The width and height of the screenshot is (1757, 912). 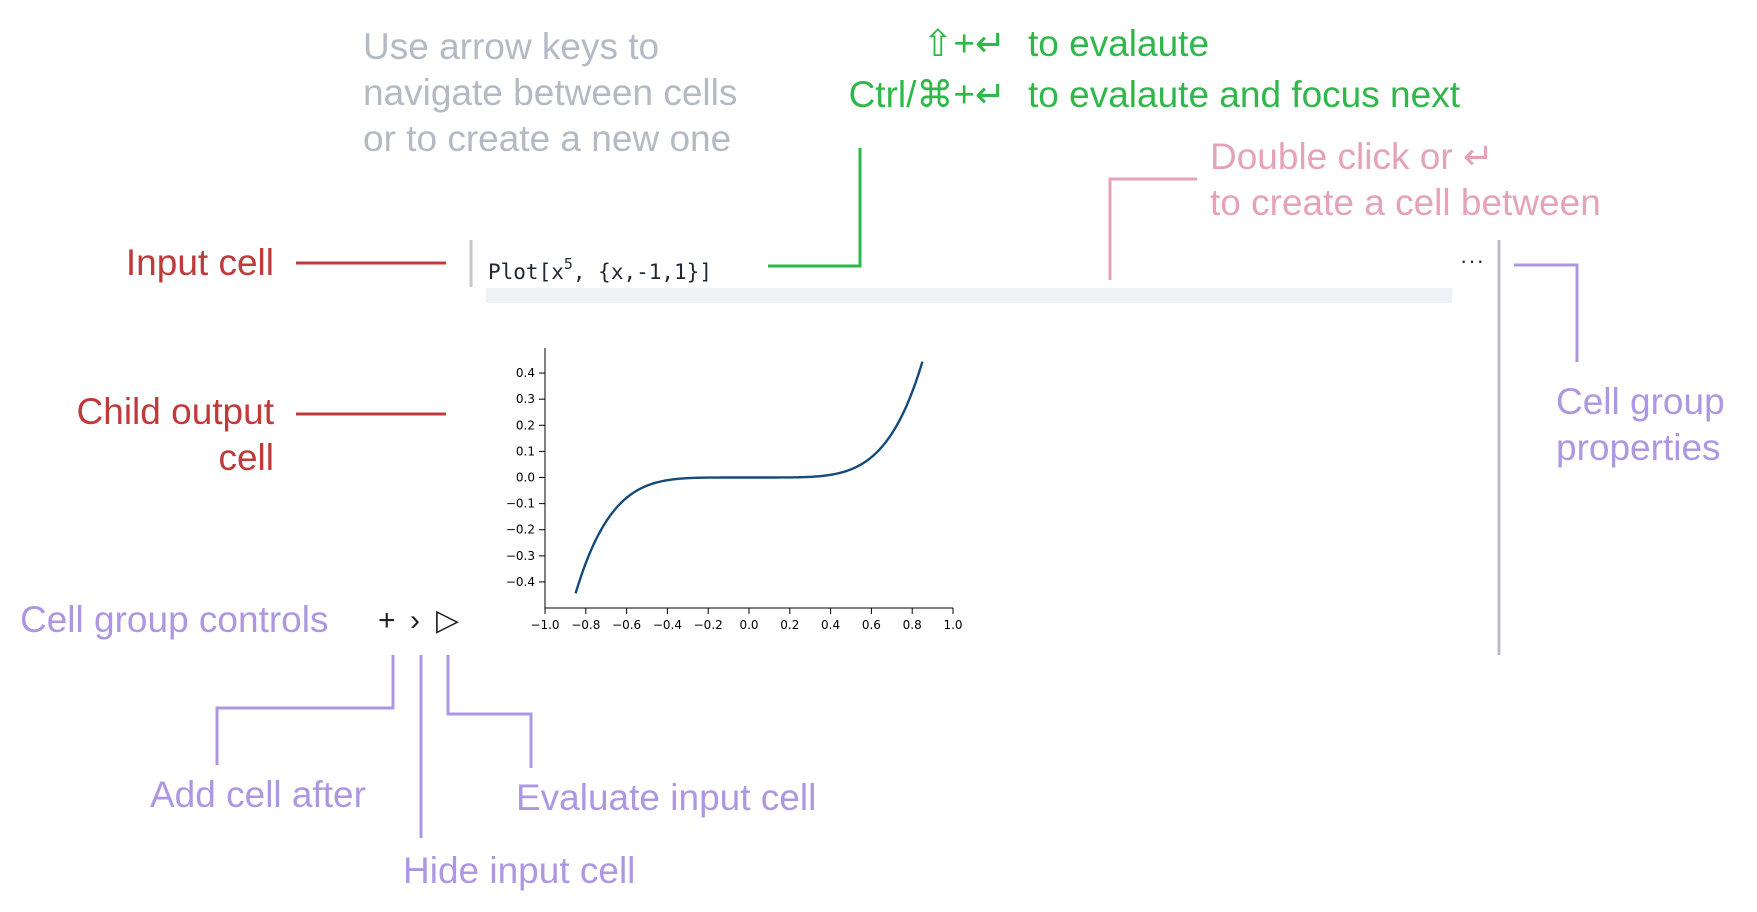 I want to click on connector-double-click, so click(x=1152, y=228).